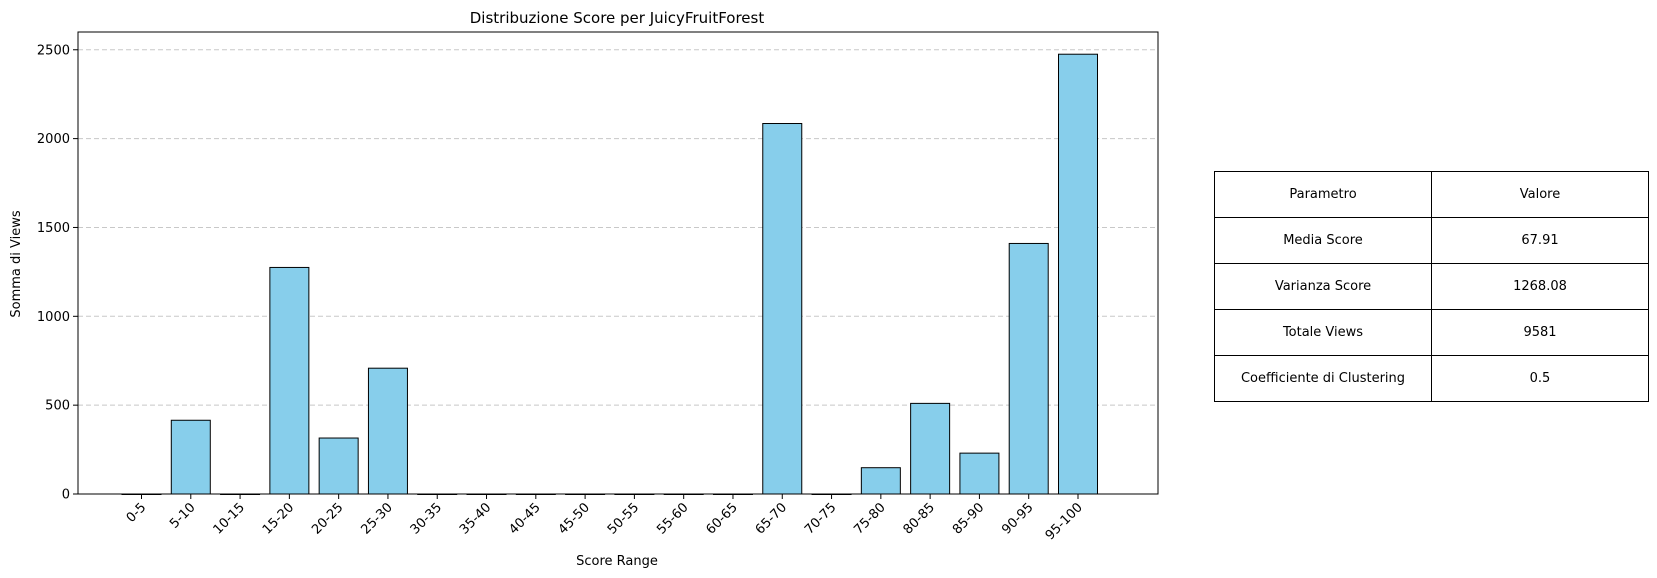 This screenshot has width=1657, height=578. I want to click on y-axis-ticks: 0 500 1000 1500 2000 2500, so click(57, 273).